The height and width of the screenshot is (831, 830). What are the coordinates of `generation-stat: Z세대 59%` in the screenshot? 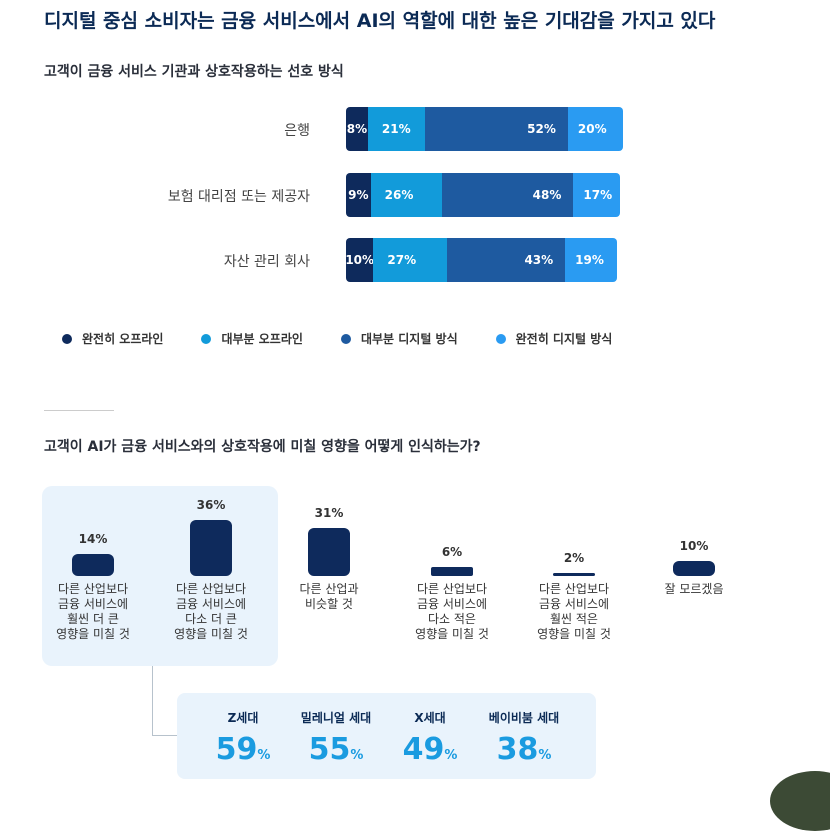 It's located at (243, 738).